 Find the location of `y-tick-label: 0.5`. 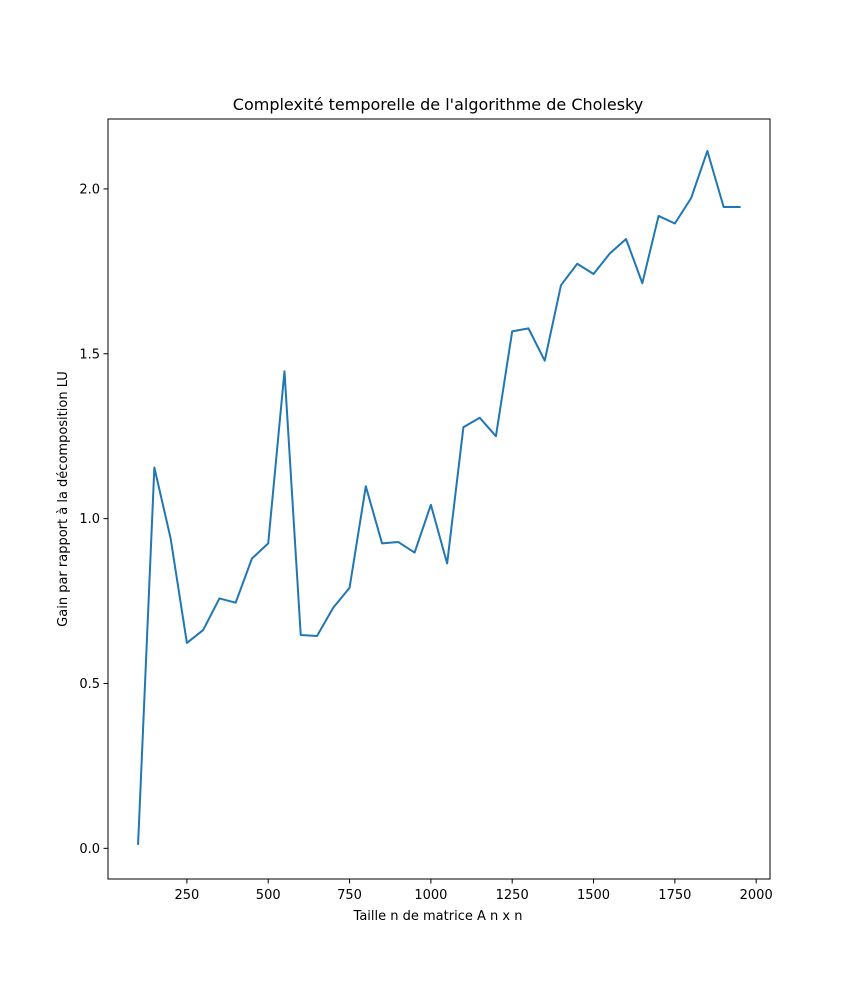

y-tick-label: 0.5 is located at coordinates (89, 684).